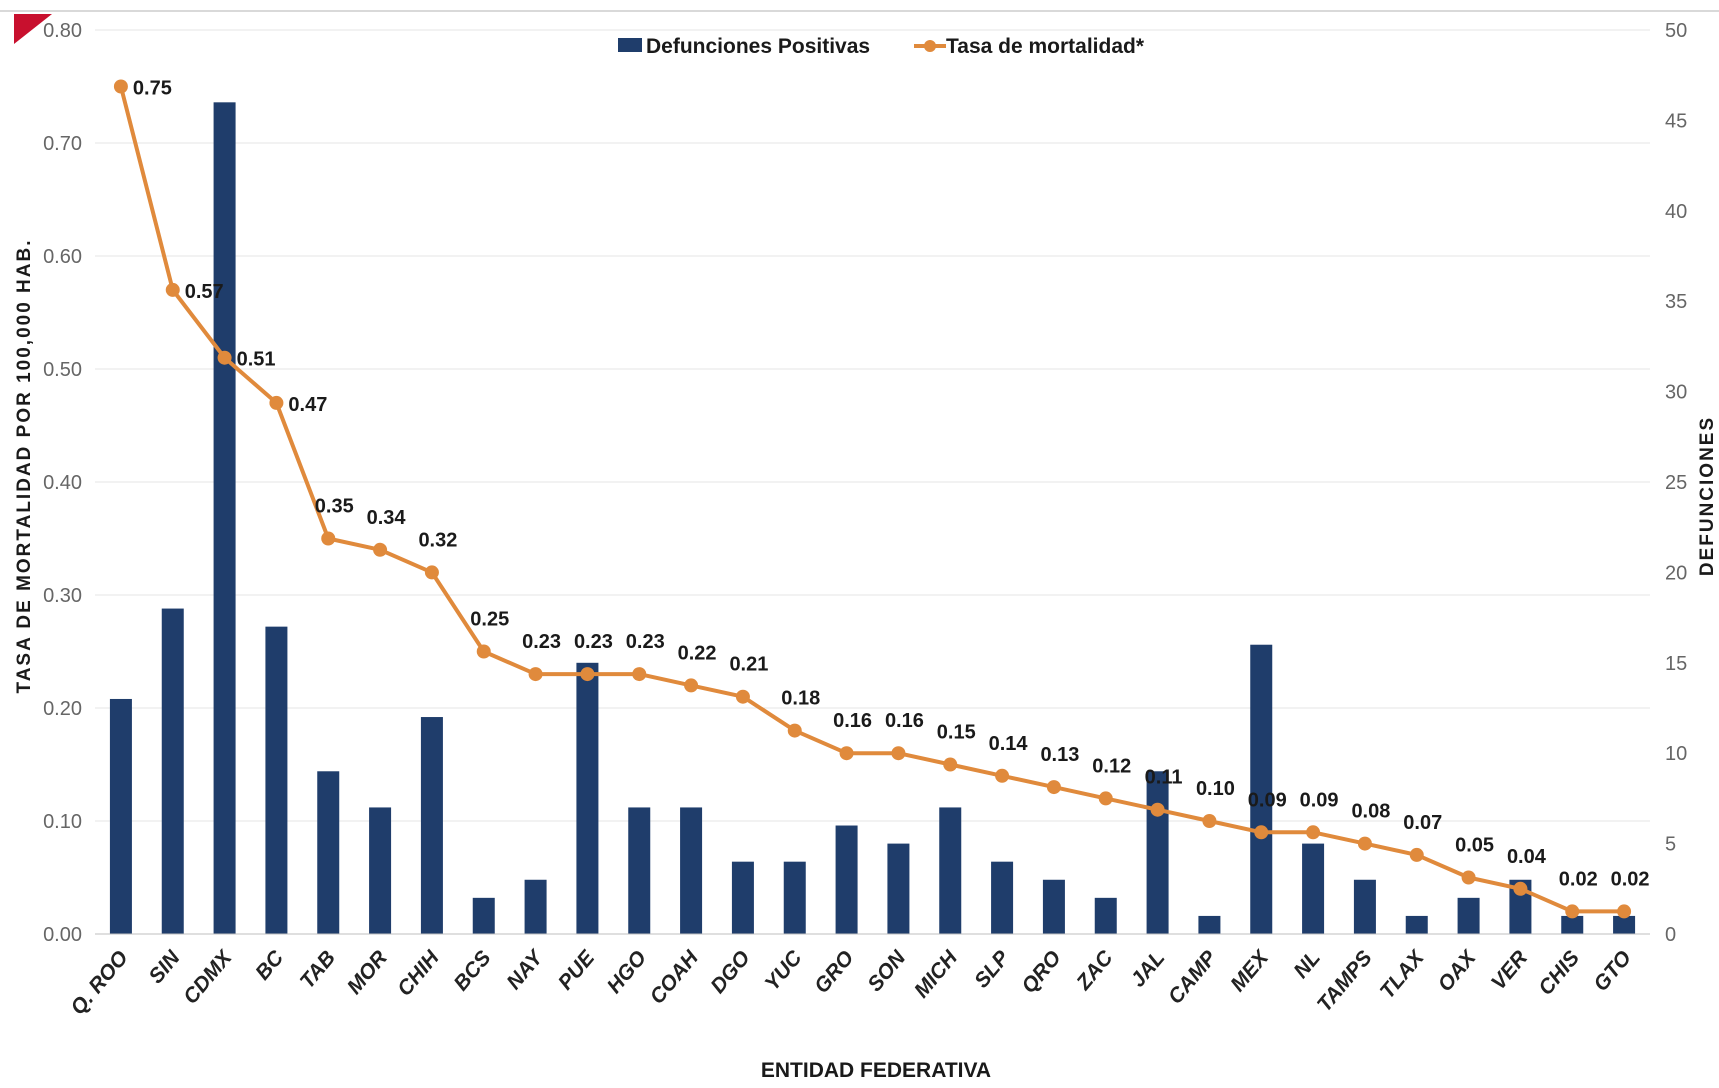 This screenshot has width=1719, height=1088. What do you see at coordinates (1370, 812) in the screenshot?
I see `data-label: 0.08` at bounding box center [1370, 812].